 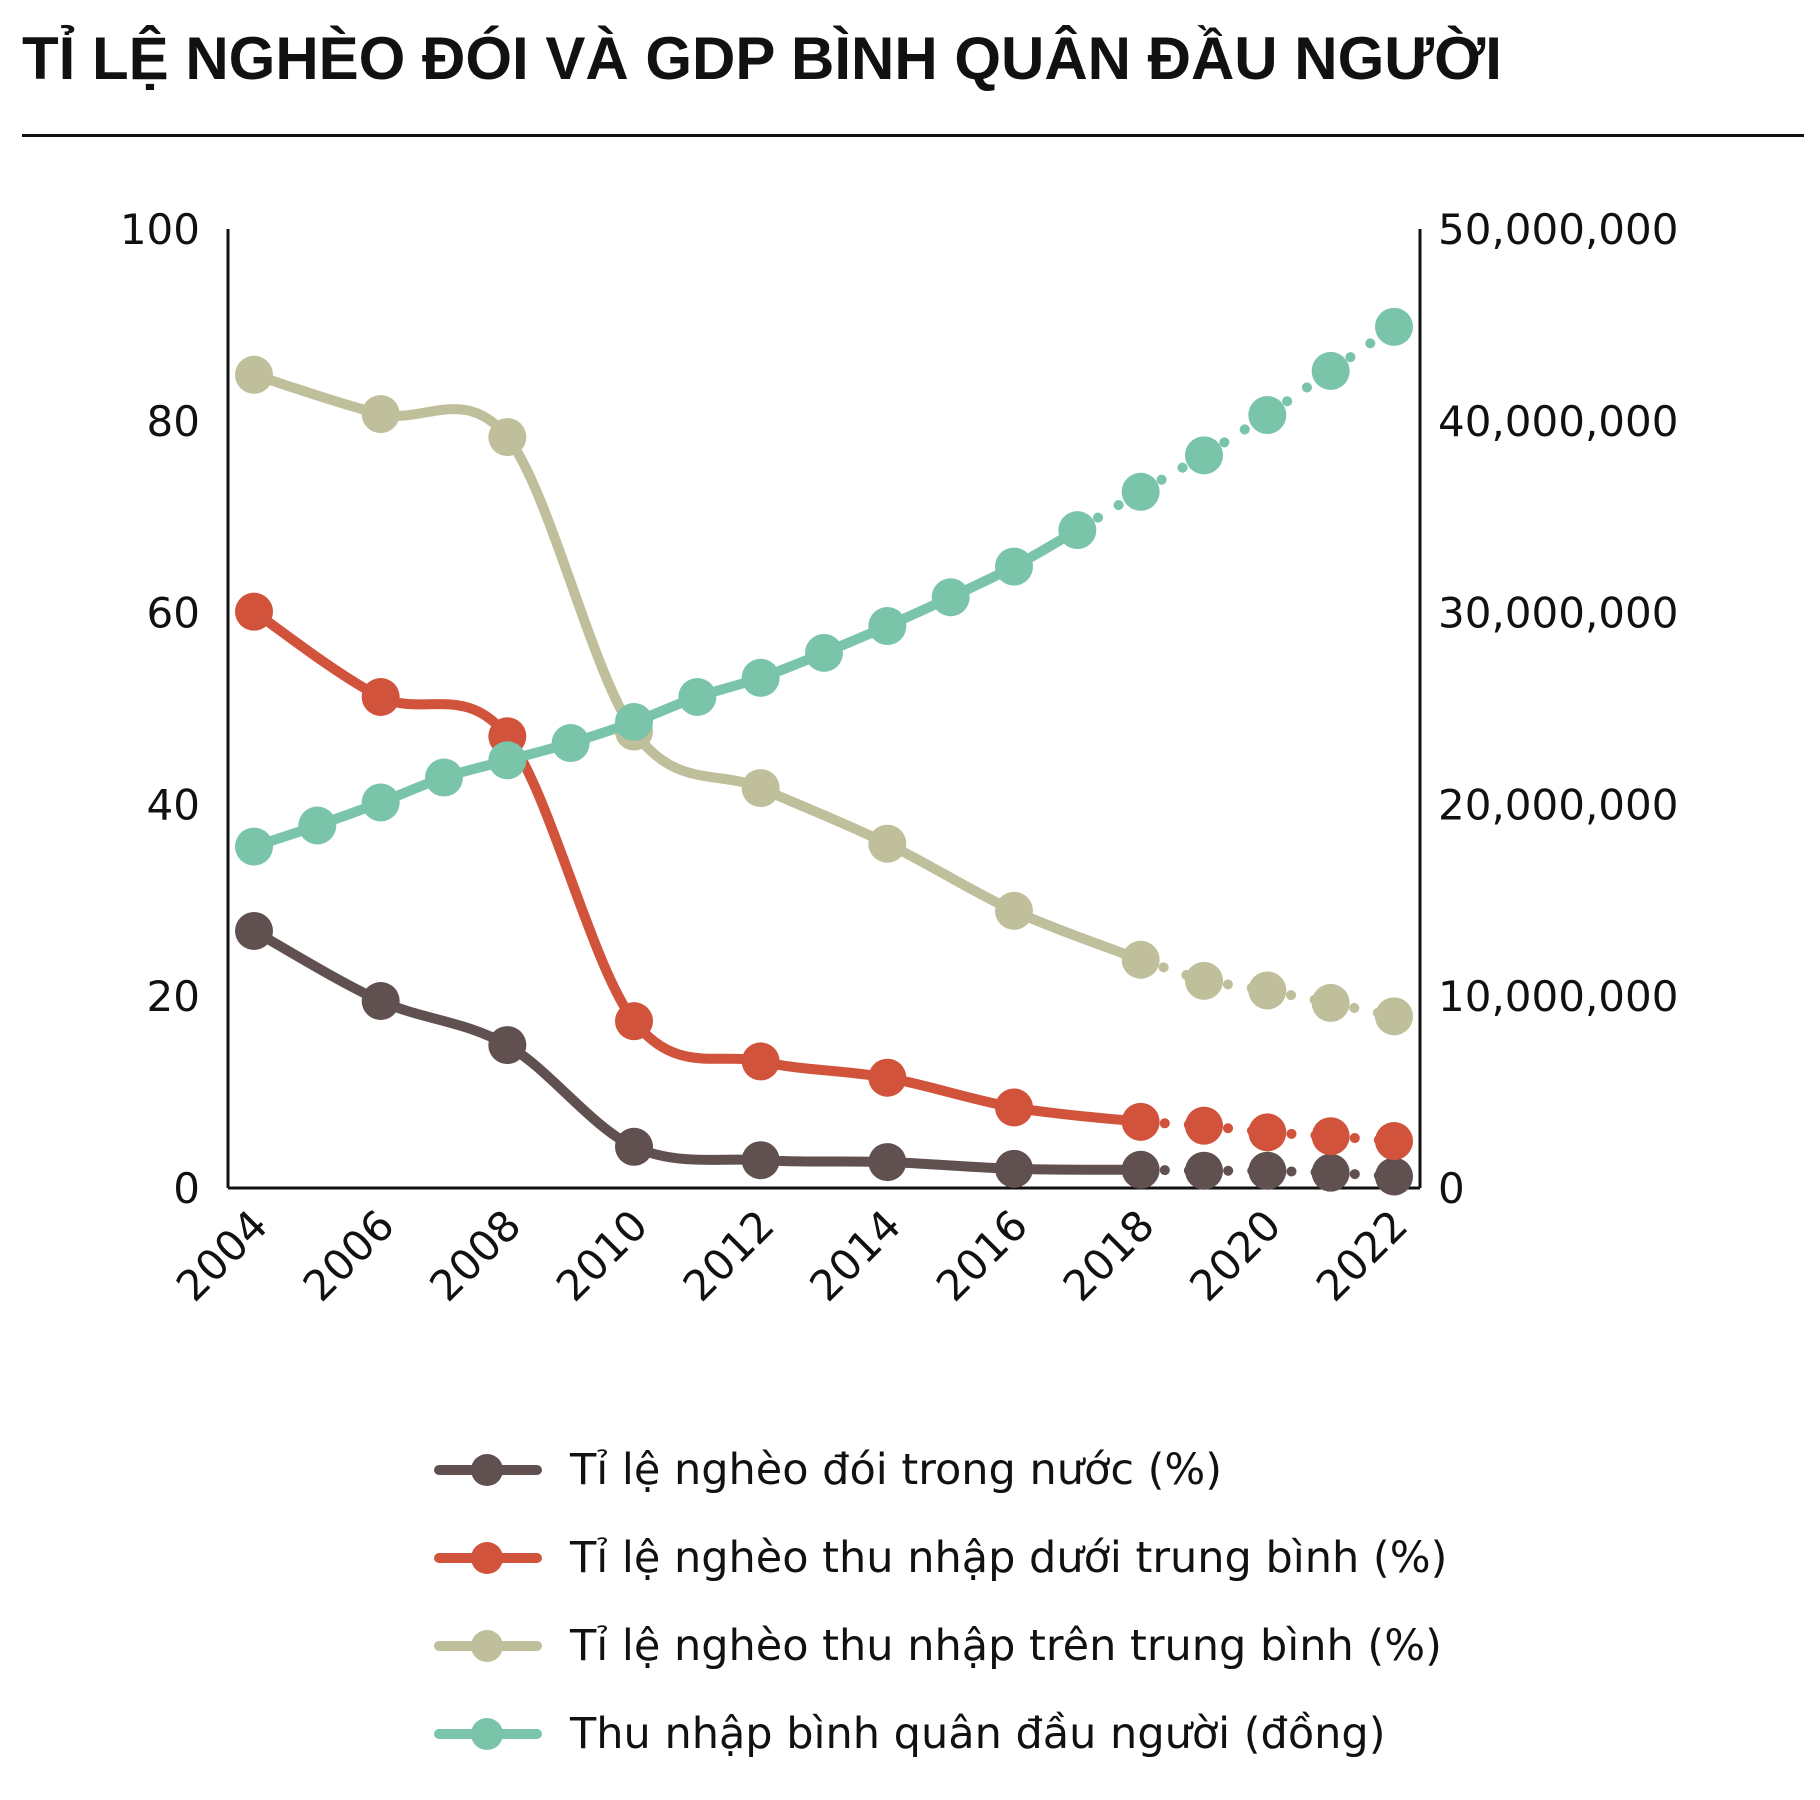 I want to click on legend-label: Thu nhập bình quân đầu người (đồng), so click(x=978, y=1734).